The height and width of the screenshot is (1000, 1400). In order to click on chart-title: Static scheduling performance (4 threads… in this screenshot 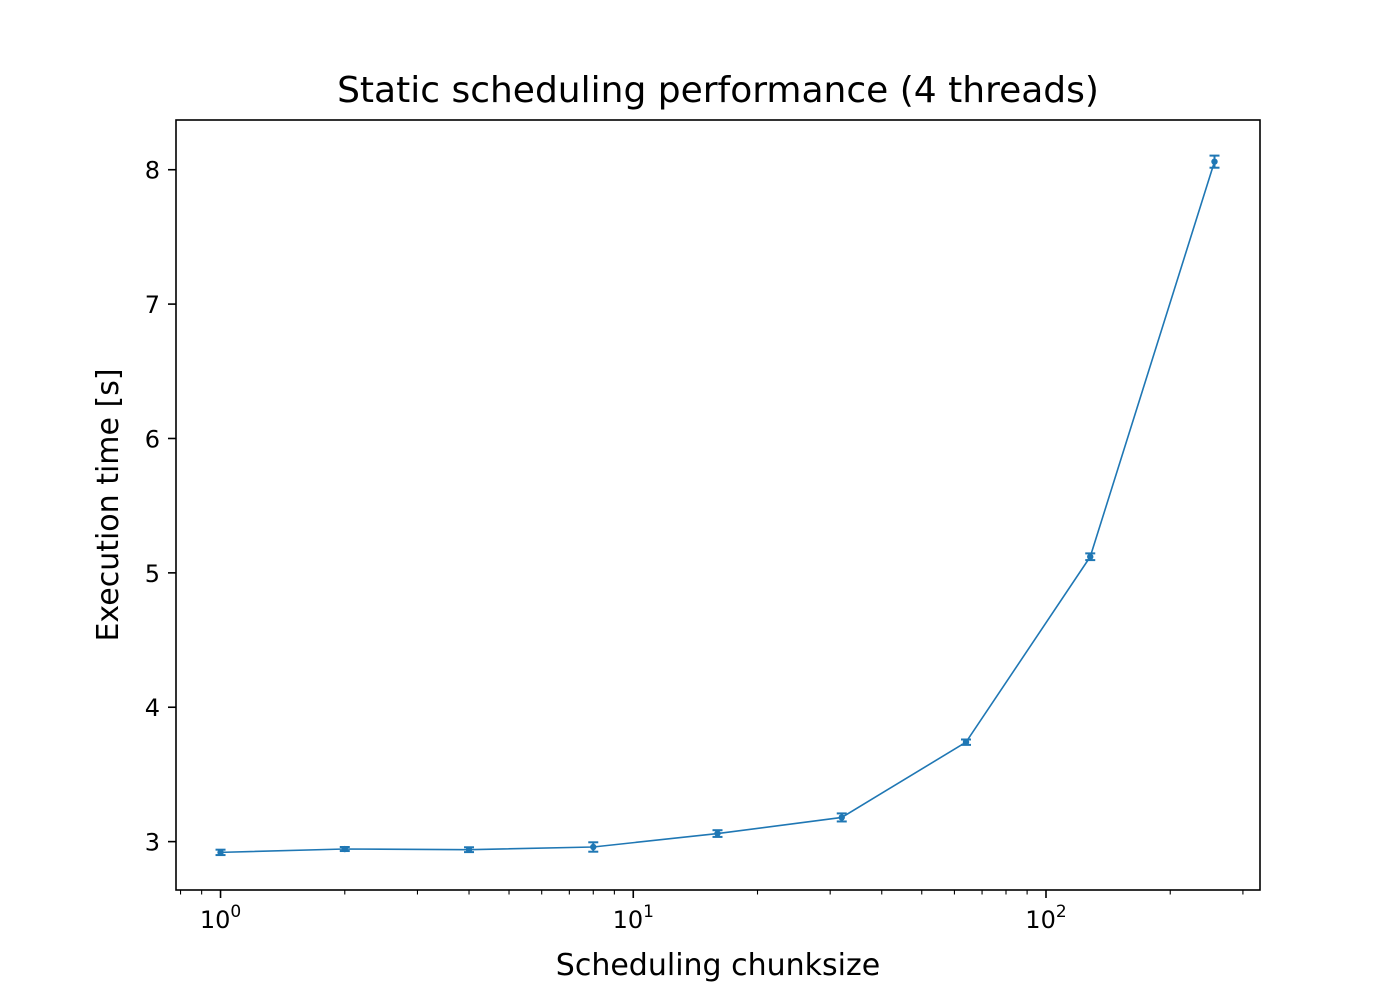, I will do `click(718, 90)`.